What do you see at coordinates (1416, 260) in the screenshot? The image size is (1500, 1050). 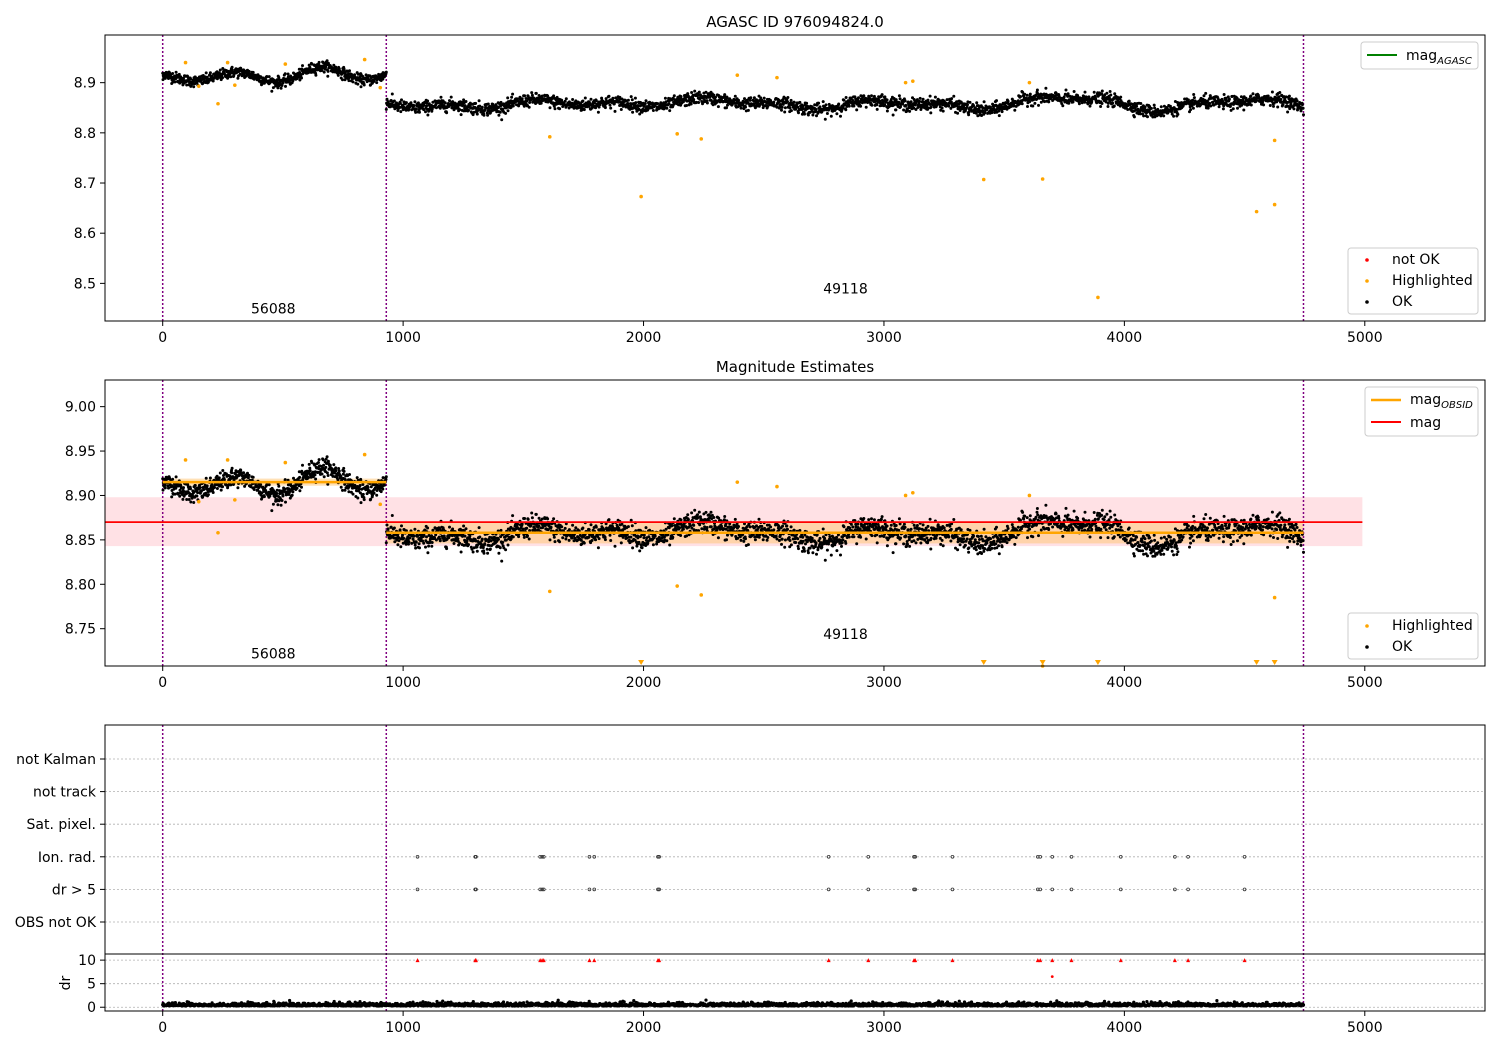 I see `legend-not-ok: not OK` at bounding box center [1416, 260].